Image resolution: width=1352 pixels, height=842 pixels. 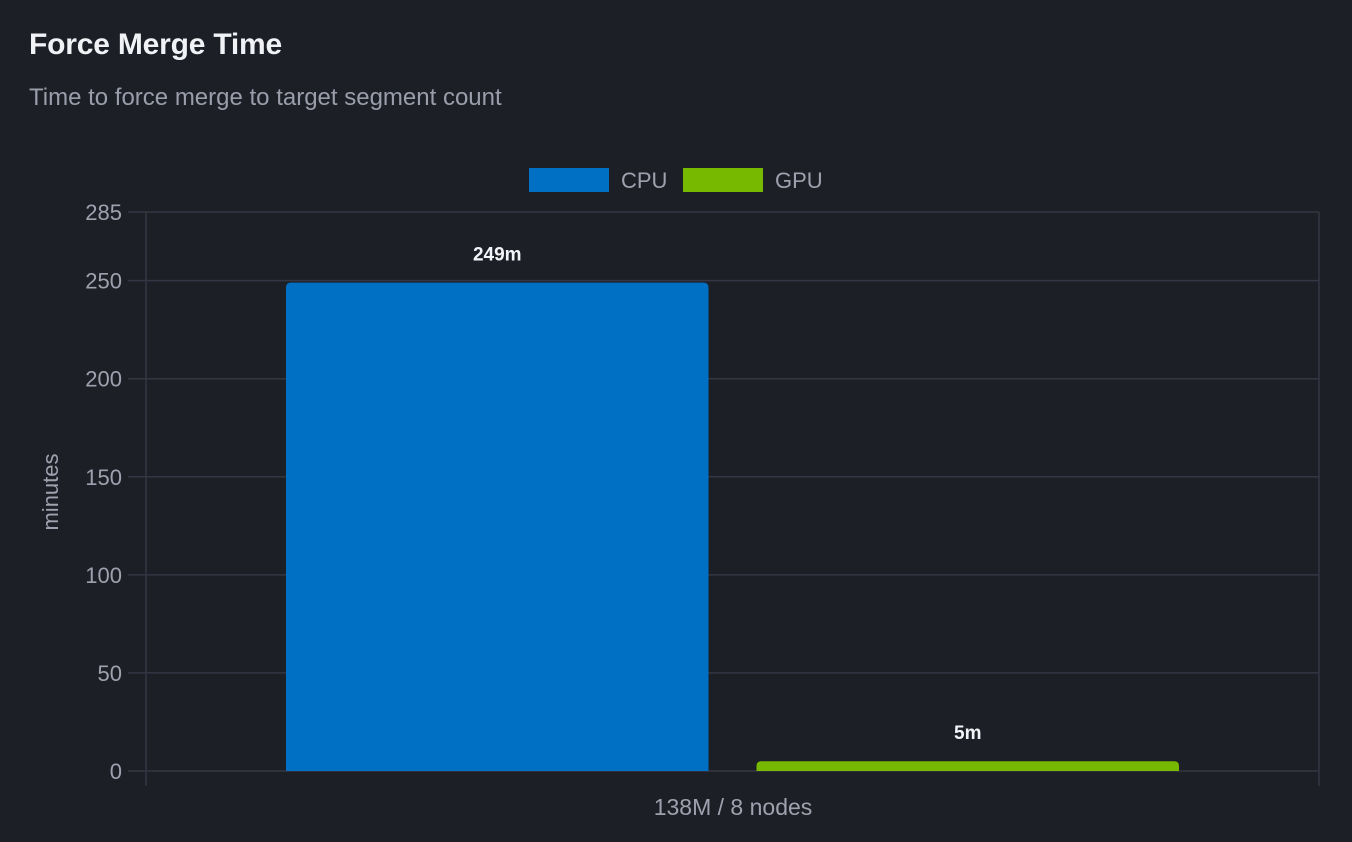 What do you see at coordinates (569, 180) in the screenshot?
I see `legend-swatch-cpu` at bounding box center [569, 180].